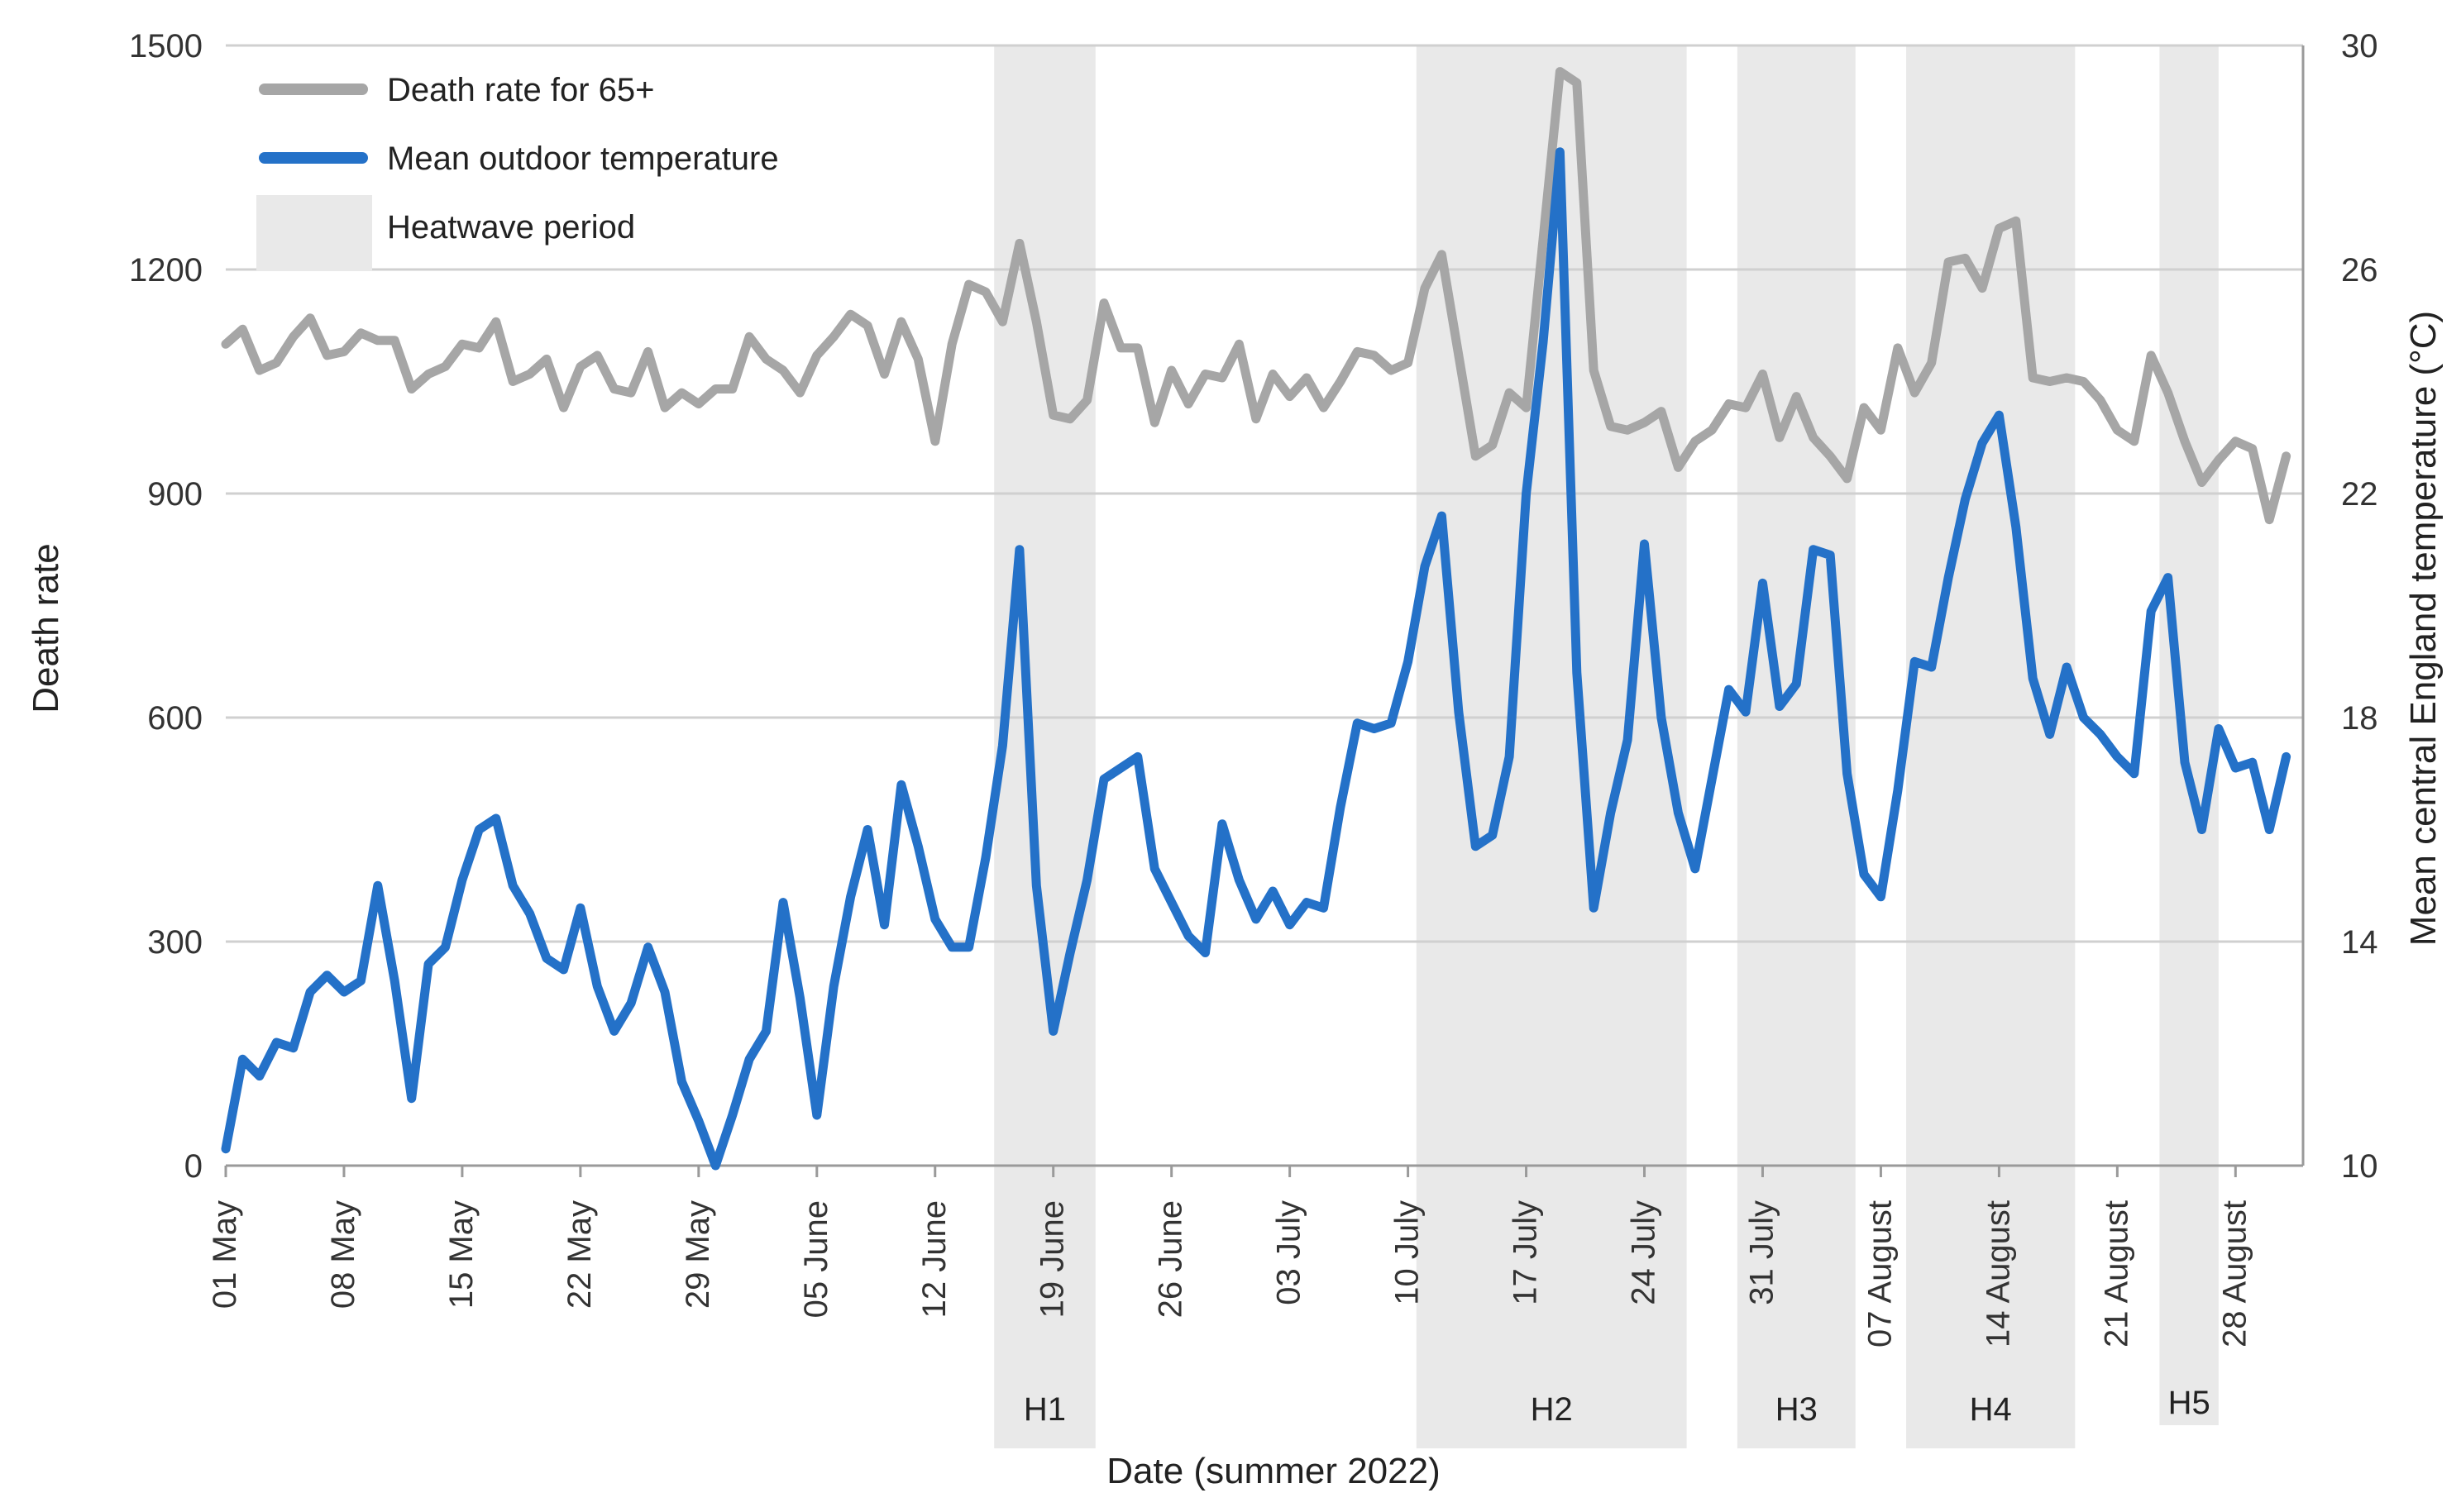  What do you see at coordinates (1998, 1273) in the screenshot?
I see `x-tick-label: 14 August` at bounding box center [1998, 1273].